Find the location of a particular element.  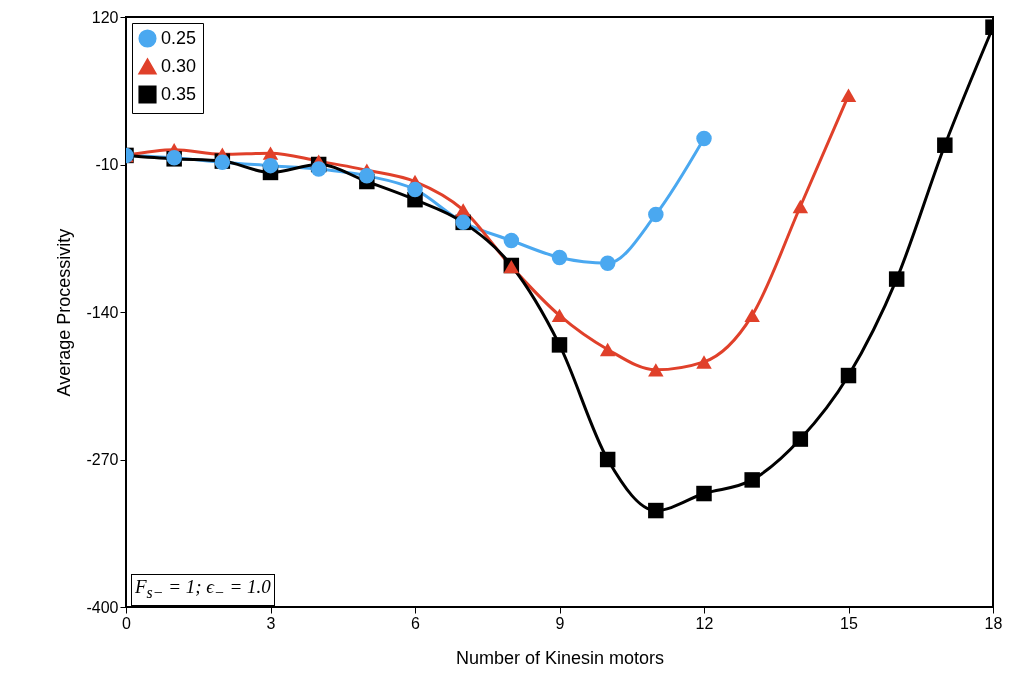

x-tick-label: 3 is located at coordinates (271, 623).